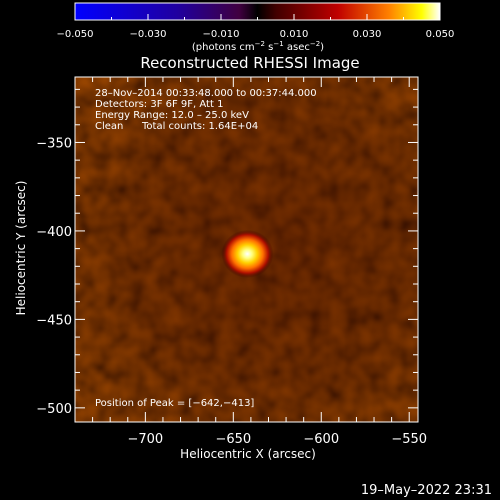 The width and height of the screenshot is (500, 500). What do you see at coordinates (174, 403) in the screenshot?
I see `peak-position: Position of Peak = [−642,−413]` at bounding box center [174, 403].